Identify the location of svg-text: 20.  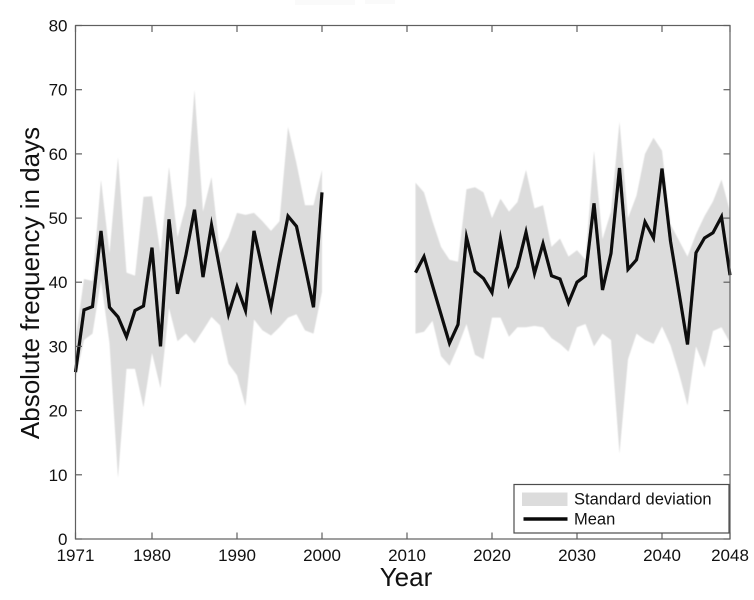
(58, 411).